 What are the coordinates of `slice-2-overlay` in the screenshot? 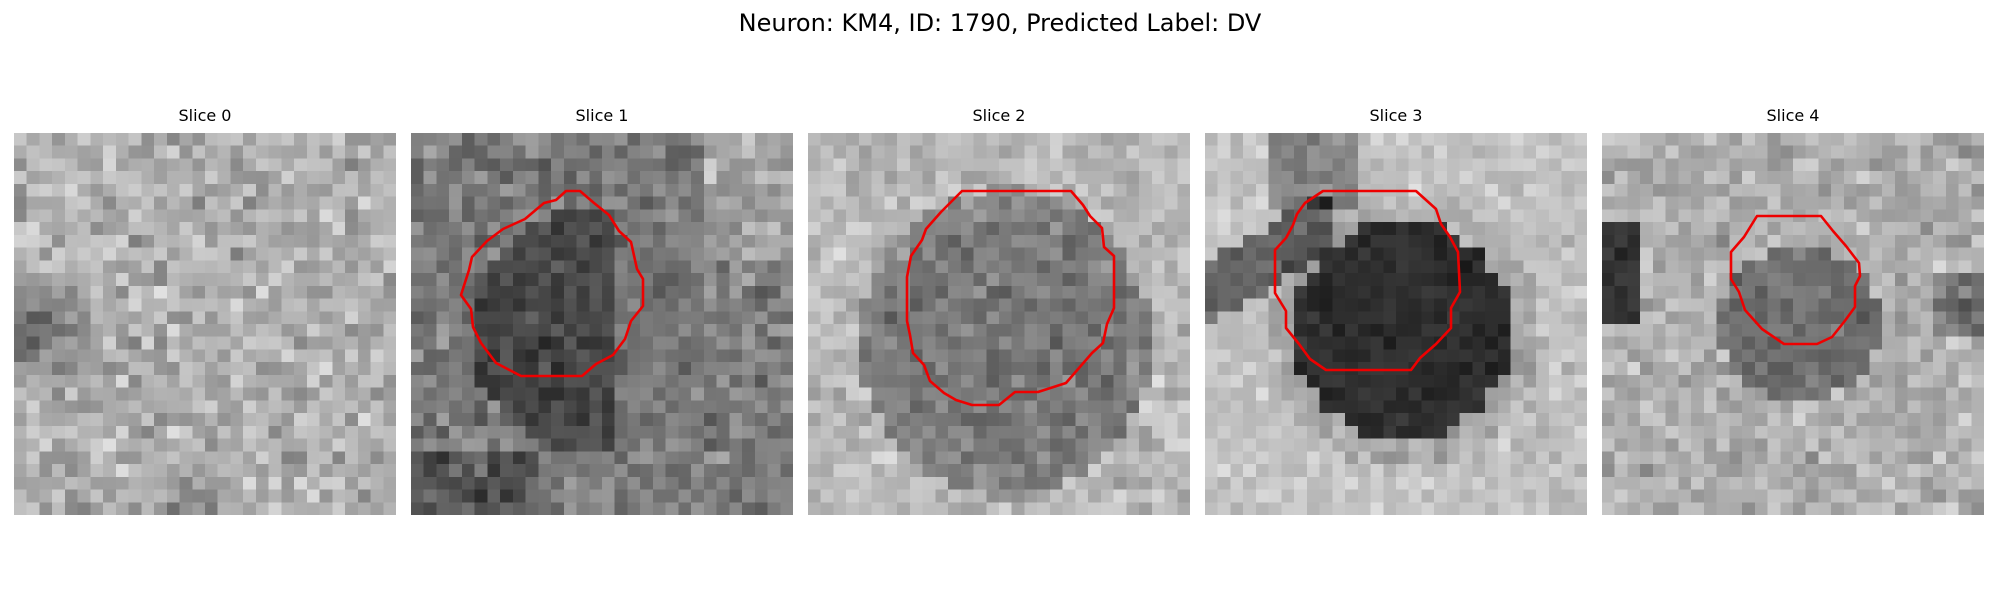 It's located at (1010, 298).